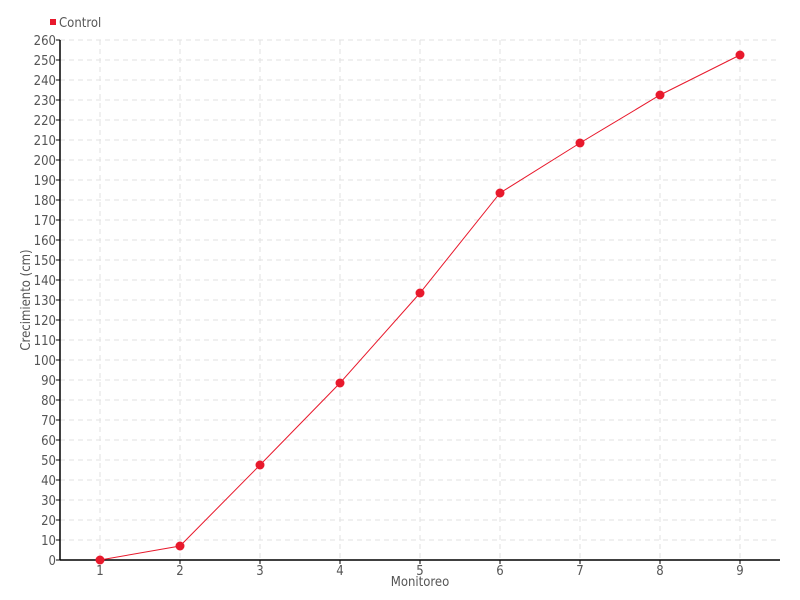  Describe the element at coordinates (420, 582) in the screenshot. I see `x-axis-label: Monitoreo` at that location.